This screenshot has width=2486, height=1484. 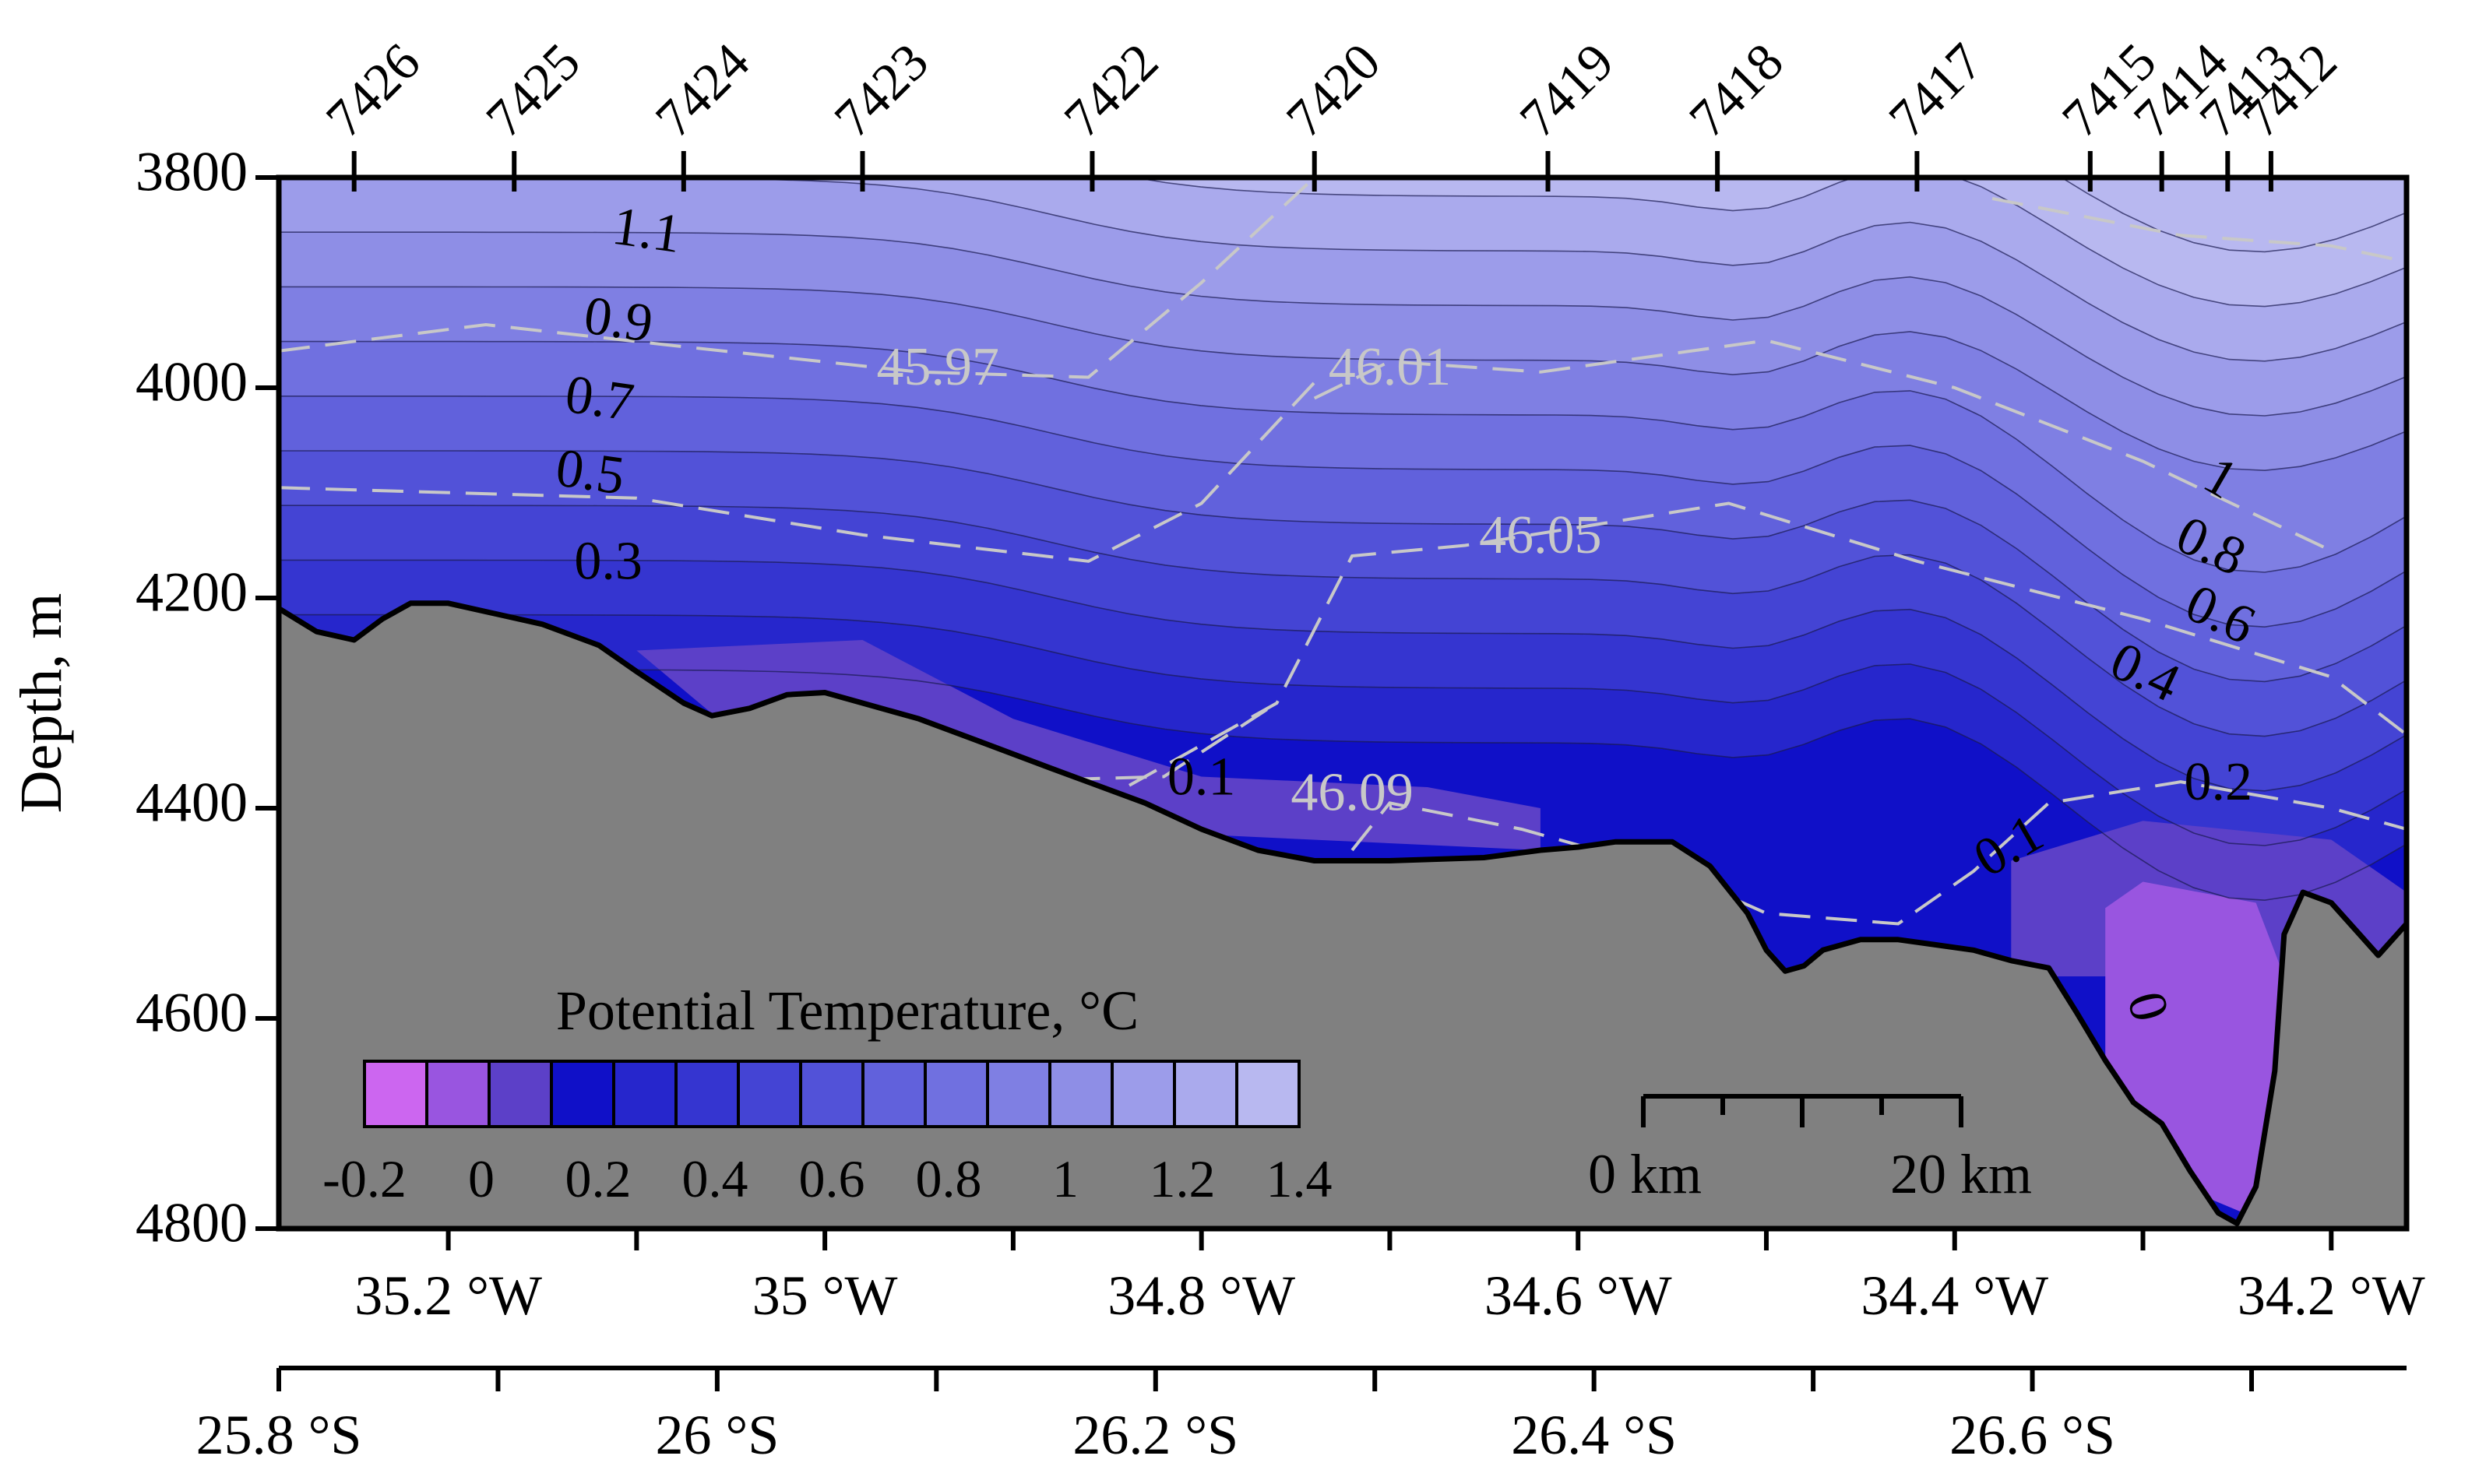 What do you see at coordinates (532, 91) in the screenshot?
I see `station-label: 7425` at bounding box center [532, 91].